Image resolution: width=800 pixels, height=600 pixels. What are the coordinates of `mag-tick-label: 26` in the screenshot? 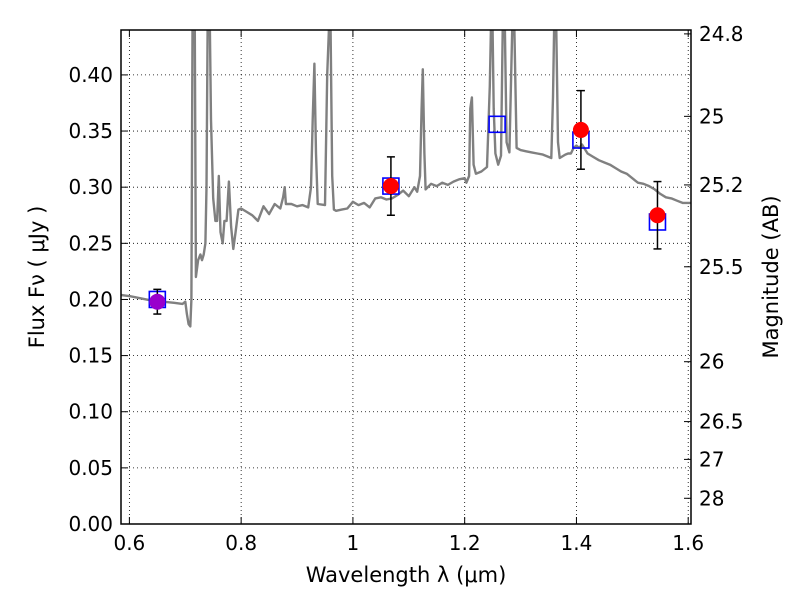 It's located at (711, 362).